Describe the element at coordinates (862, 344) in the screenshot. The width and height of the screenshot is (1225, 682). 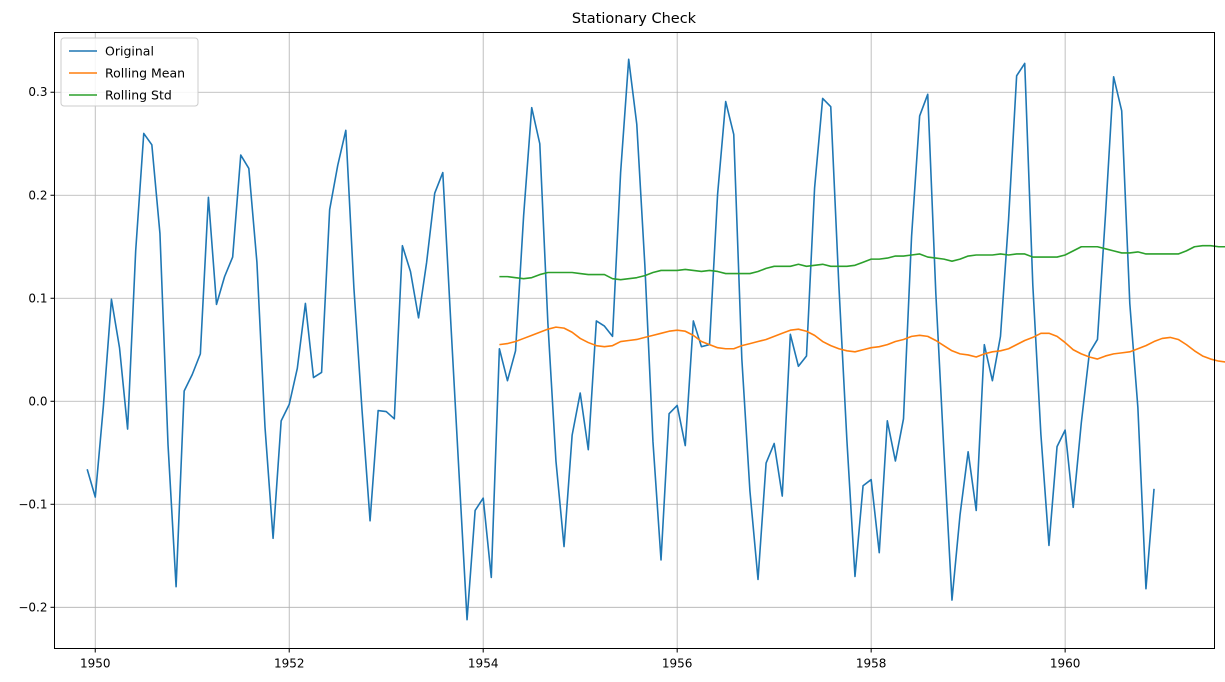
I see `series-rolling-mean-line` at that location.